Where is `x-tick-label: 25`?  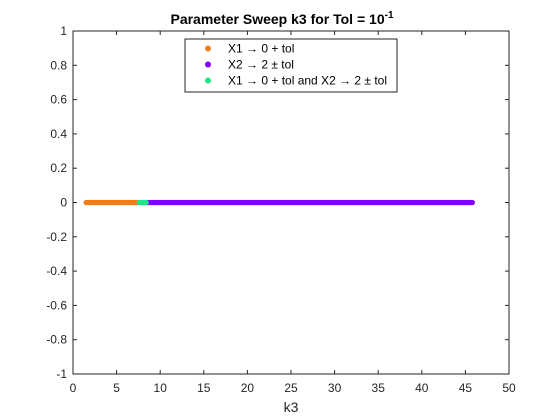 x-tick-label: 25 is located at coordinates (291, 388).